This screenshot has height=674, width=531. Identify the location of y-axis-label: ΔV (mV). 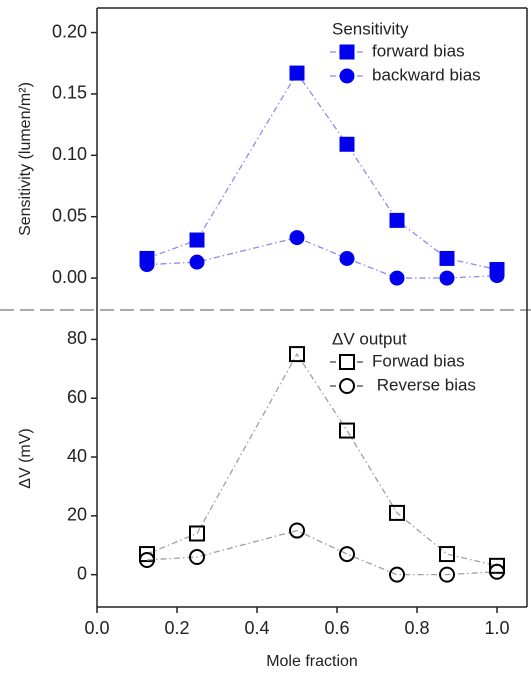
(25, 458).